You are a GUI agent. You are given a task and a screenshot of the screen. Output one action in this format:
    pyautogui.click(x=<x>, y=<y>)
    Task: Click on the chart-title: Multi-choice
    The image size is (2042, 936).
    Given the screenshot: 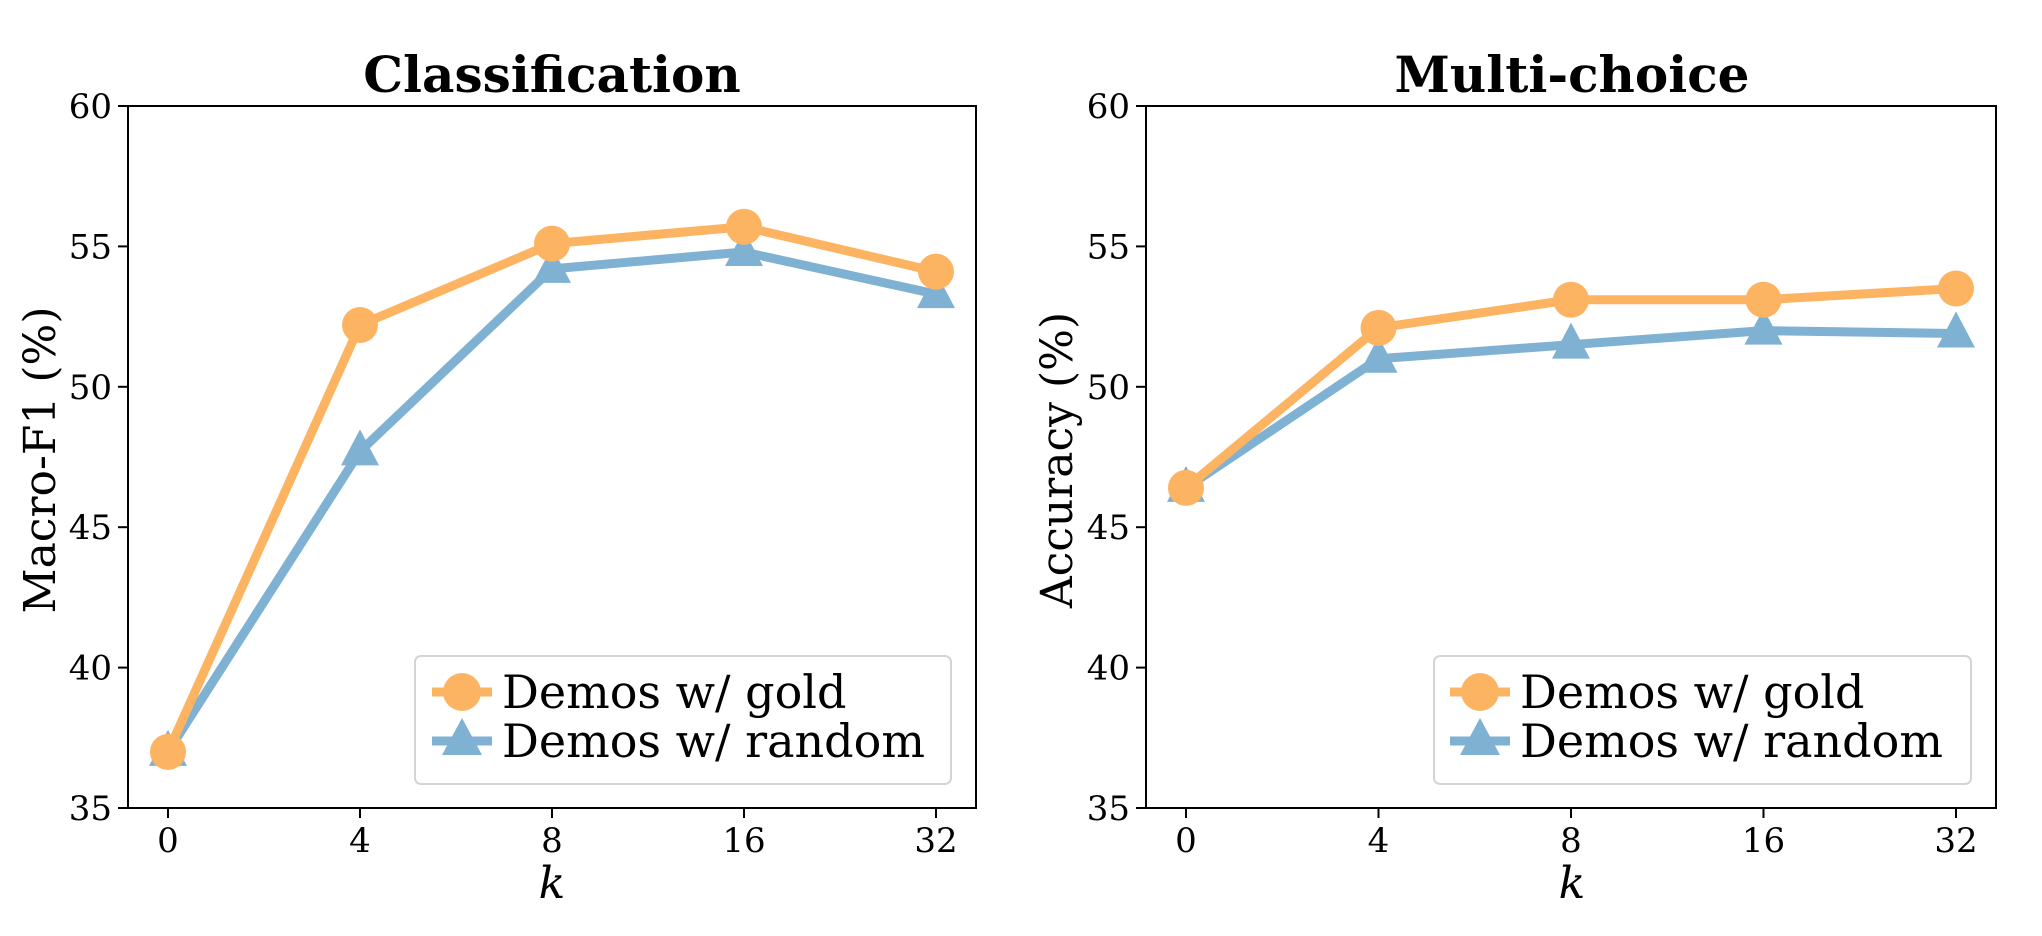 What is the action you would take?
    pyautogui.click(x=1572, y=74)
    